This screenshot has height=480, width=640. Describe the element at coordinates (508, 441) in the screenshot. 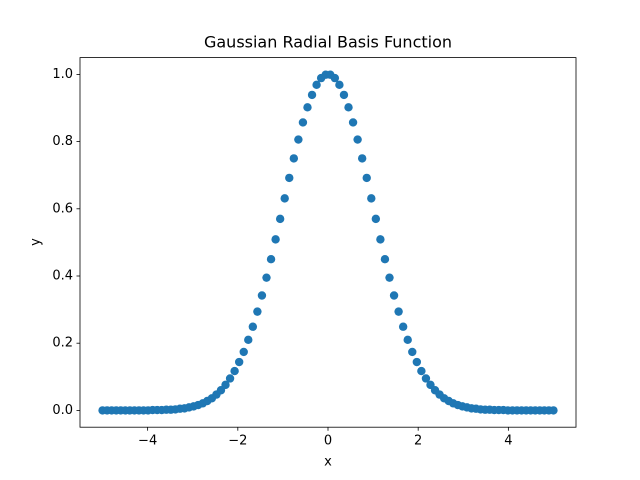

I see `x-tick-label: 4` at that location.